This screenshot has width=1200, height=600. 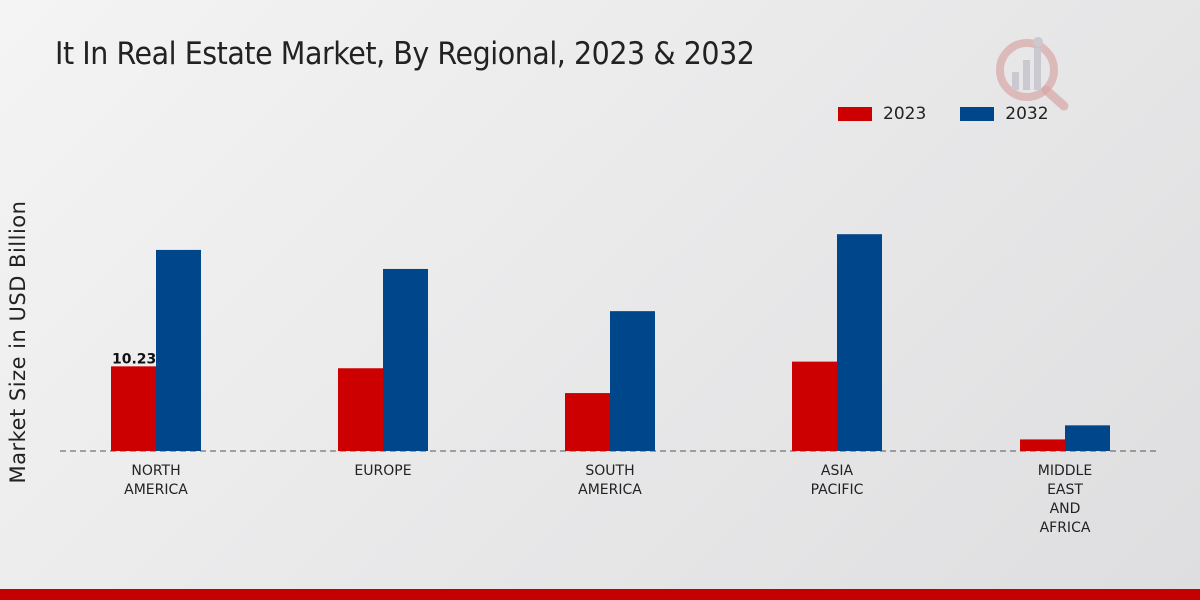 What do you see at coordinates (1065, 499) in the screenshot?
I see `x-tick-label-4: MIDDLE EAST AND AFRICA` at bounding box center [1065, 499].